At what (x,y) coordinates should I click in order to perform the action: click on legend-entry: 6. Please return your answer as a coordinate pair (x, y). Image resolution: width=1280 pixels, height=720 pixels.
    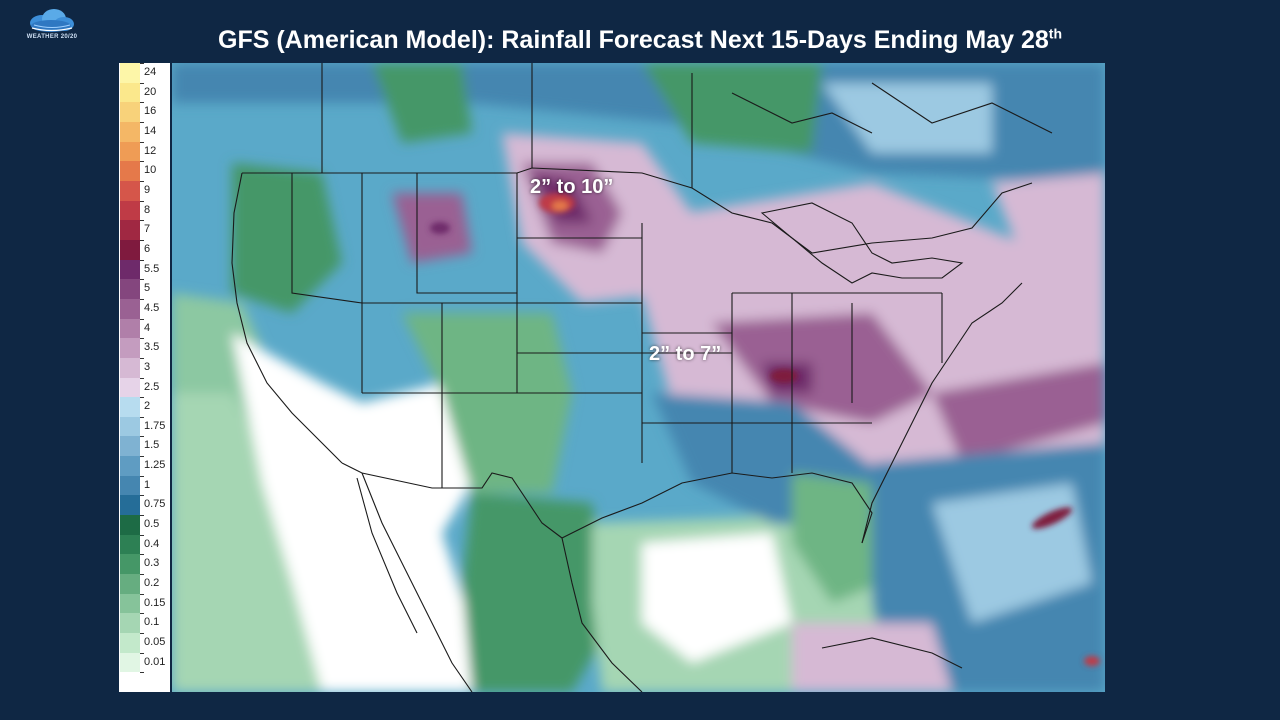
    Looking at the image, I should click on (144, 249).